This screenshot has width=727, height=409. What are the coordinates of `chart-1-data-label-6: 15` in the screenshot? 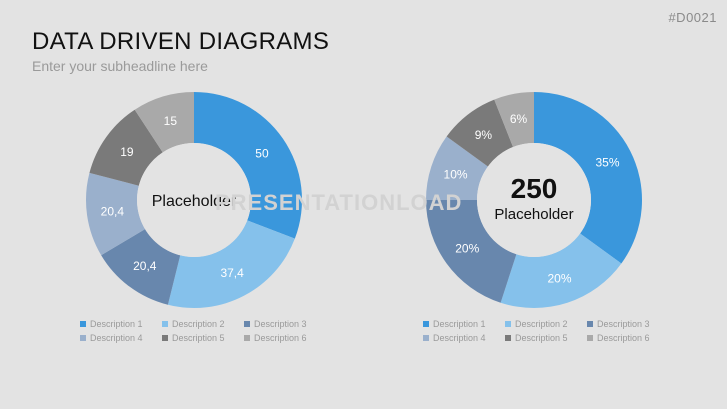 It's located at (171, 121).